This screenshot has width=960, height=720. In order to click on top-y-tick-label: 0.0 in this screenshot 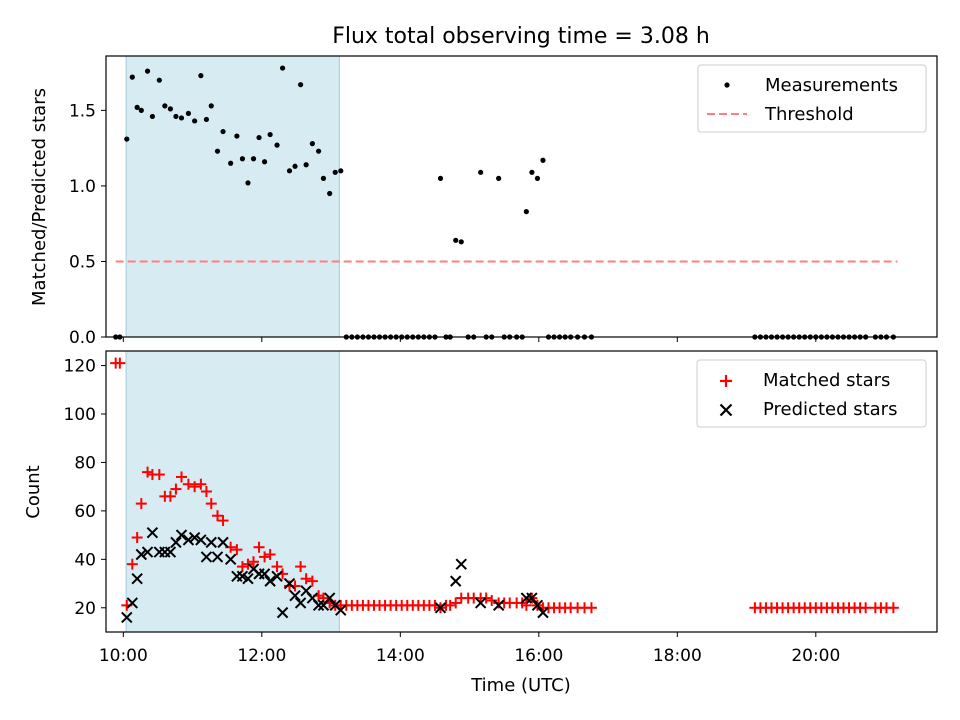, I will do `click(82, 338)`.